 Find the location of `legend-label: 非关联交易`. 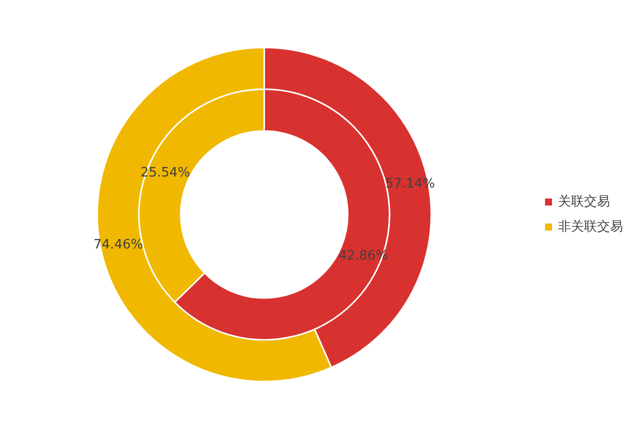

legend-label: 非关联交易 is located at coordinates (590, 226).